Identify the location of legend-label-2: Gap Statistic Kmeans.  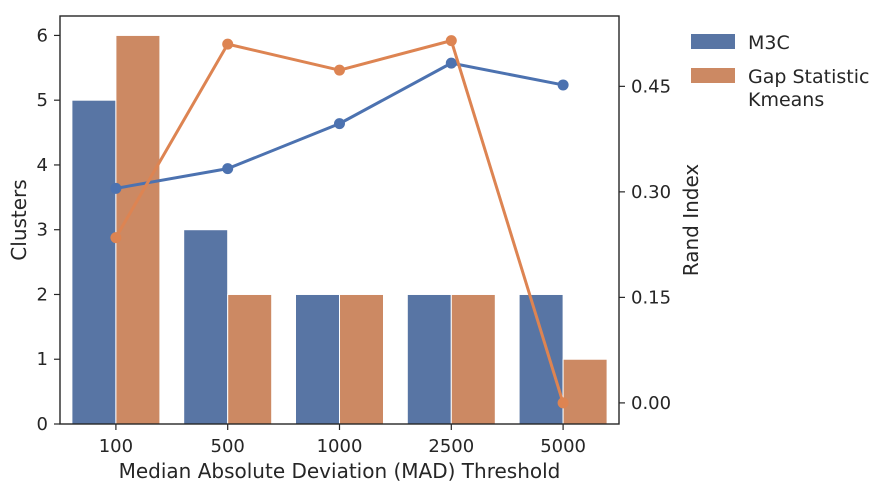
(808, 88).